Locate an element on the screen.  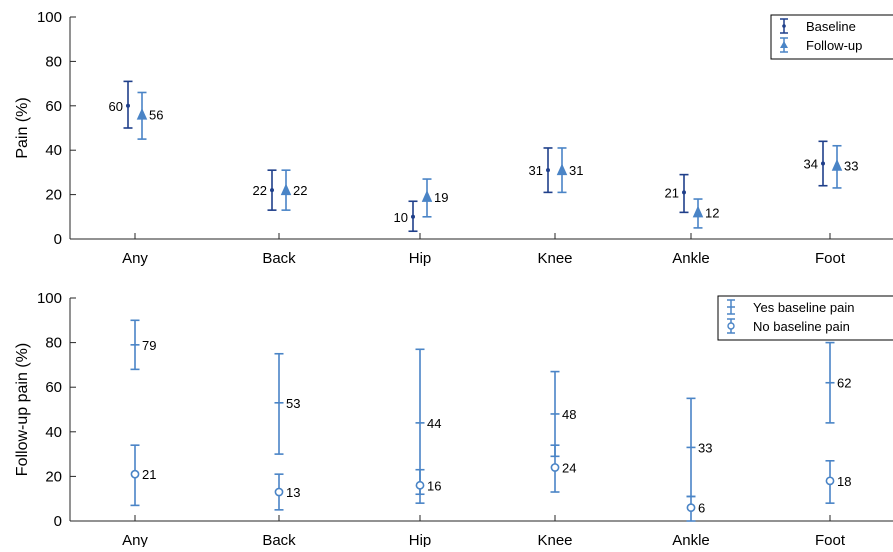
data-label: 44 is located at coordinates (434, 423).